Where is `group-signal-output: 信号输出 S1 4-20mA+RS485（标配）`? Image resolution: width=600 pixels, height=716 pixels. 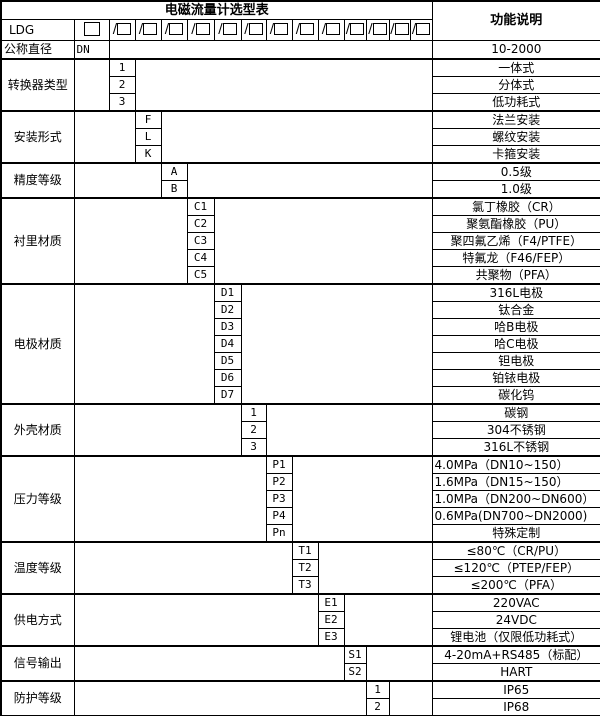
group-signal-output: 信号输出 S1 4-20mA+RS485（标配） is located at coordinates (300, 663).